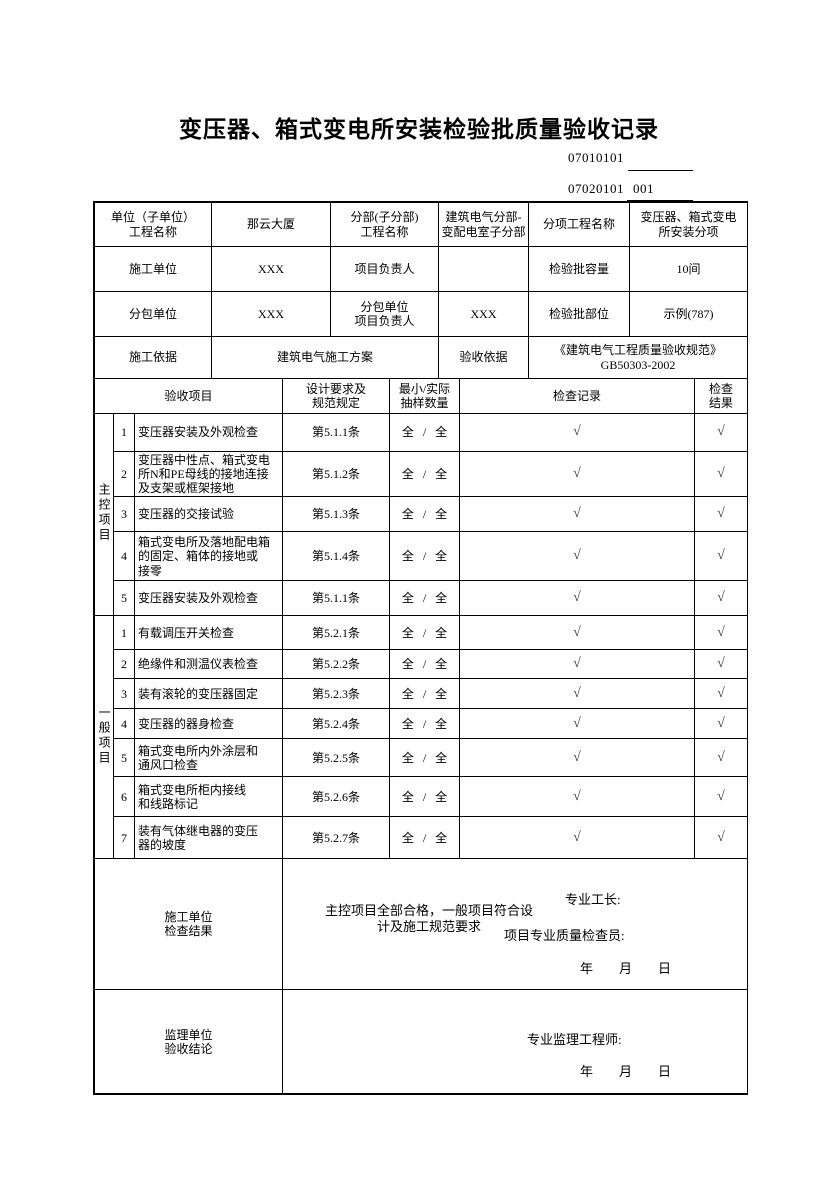 The width and height of the screenshot is (838, 1186). I want to click on table-row: 监理单位 验收结论 专业监理工程师: 年 月 日, so click(421, 1042).